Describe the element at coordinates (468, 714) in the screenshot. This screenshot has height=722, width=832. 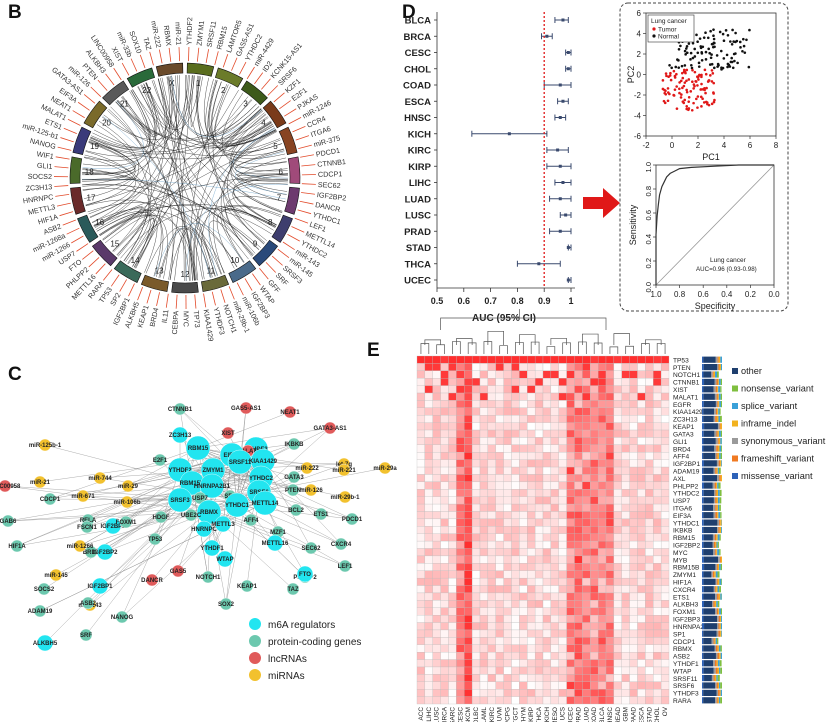
I see `heatmap-cancer-label: SKCM` at that location.